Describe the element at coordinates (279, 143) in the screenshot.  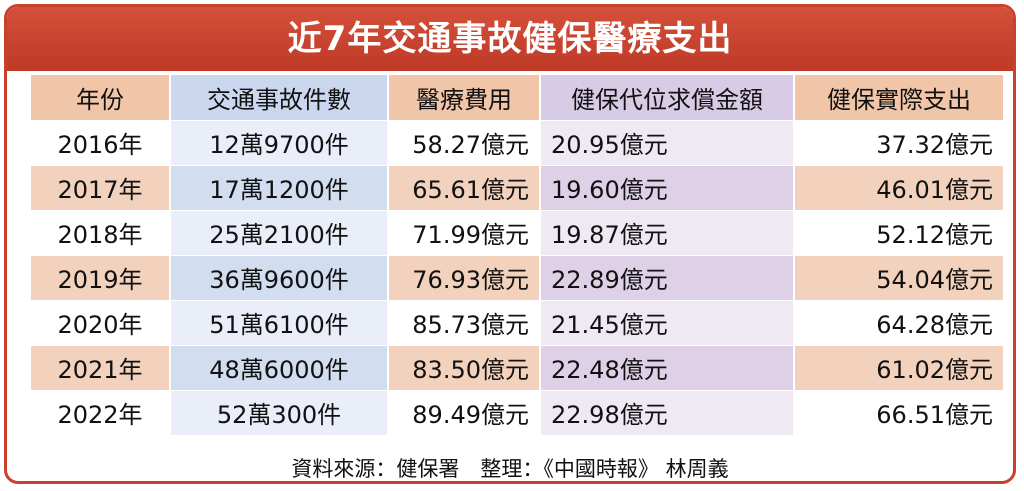
I see `cell: 12萬9700件` at that location.